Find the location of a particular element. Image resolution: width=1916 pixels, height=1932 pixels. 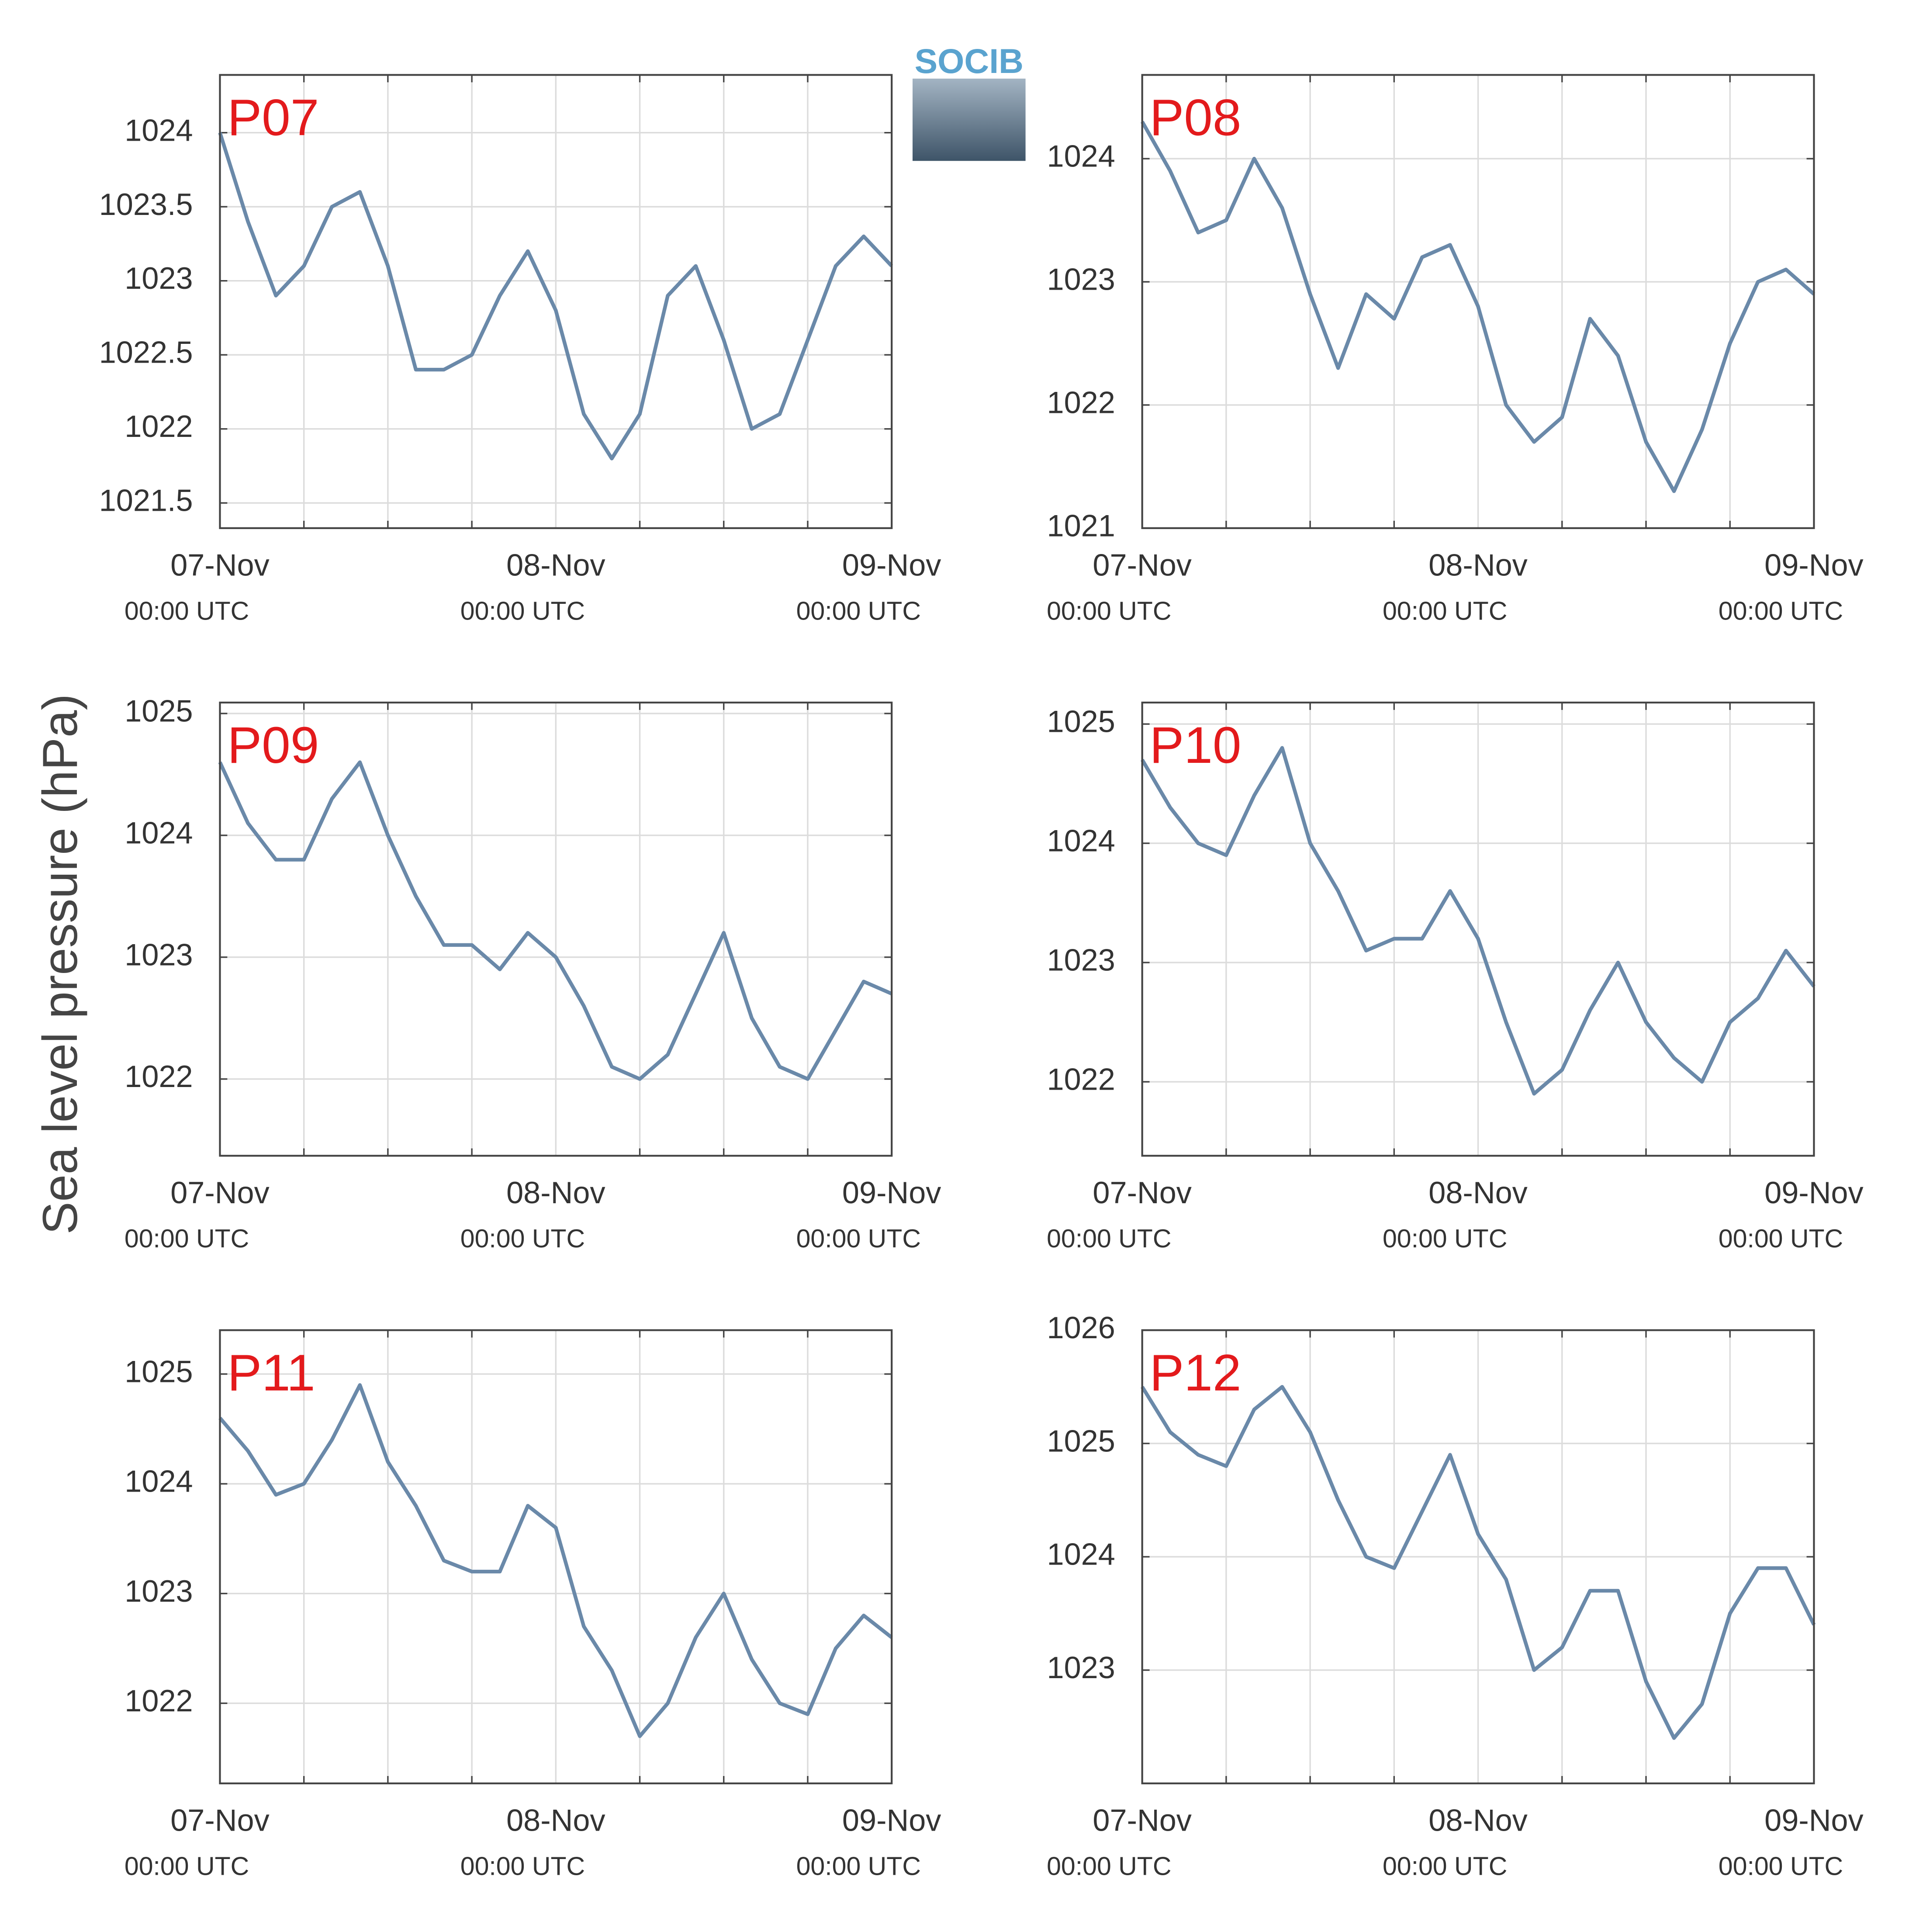

y-tick-label: 1022.5 is located at coordinates (146, 352).